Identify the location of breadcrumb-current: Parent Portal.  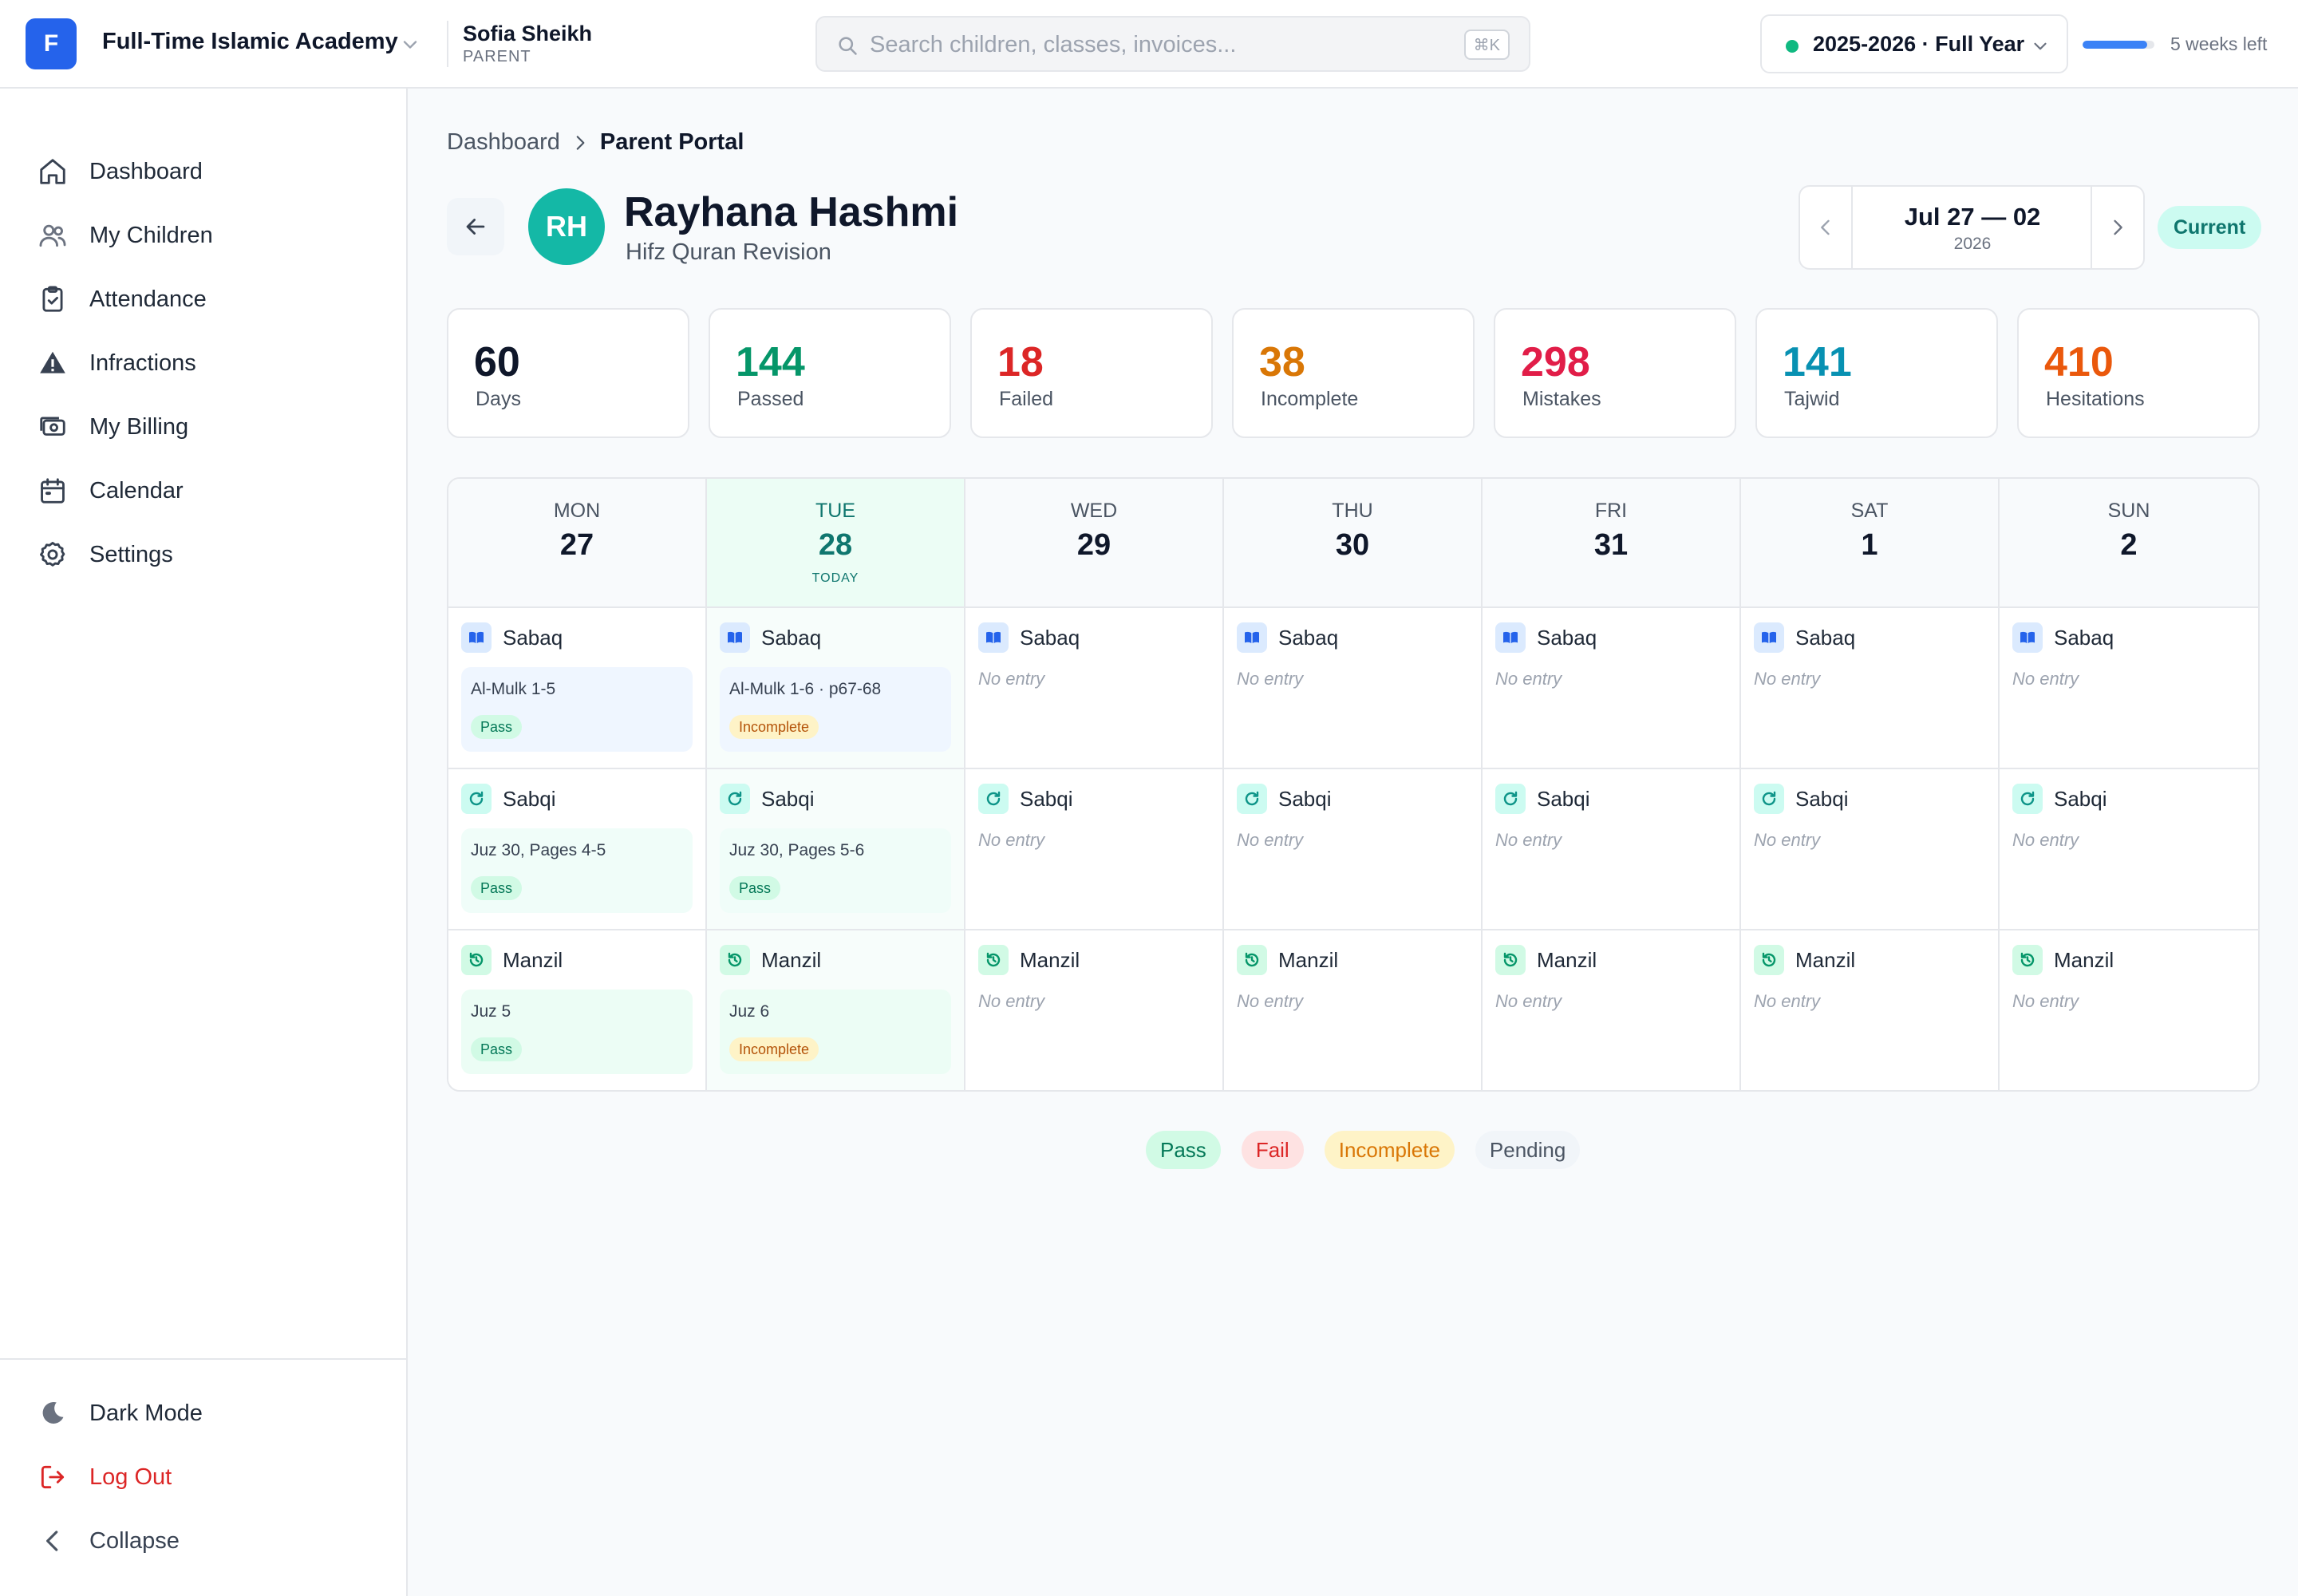
(672, 142).